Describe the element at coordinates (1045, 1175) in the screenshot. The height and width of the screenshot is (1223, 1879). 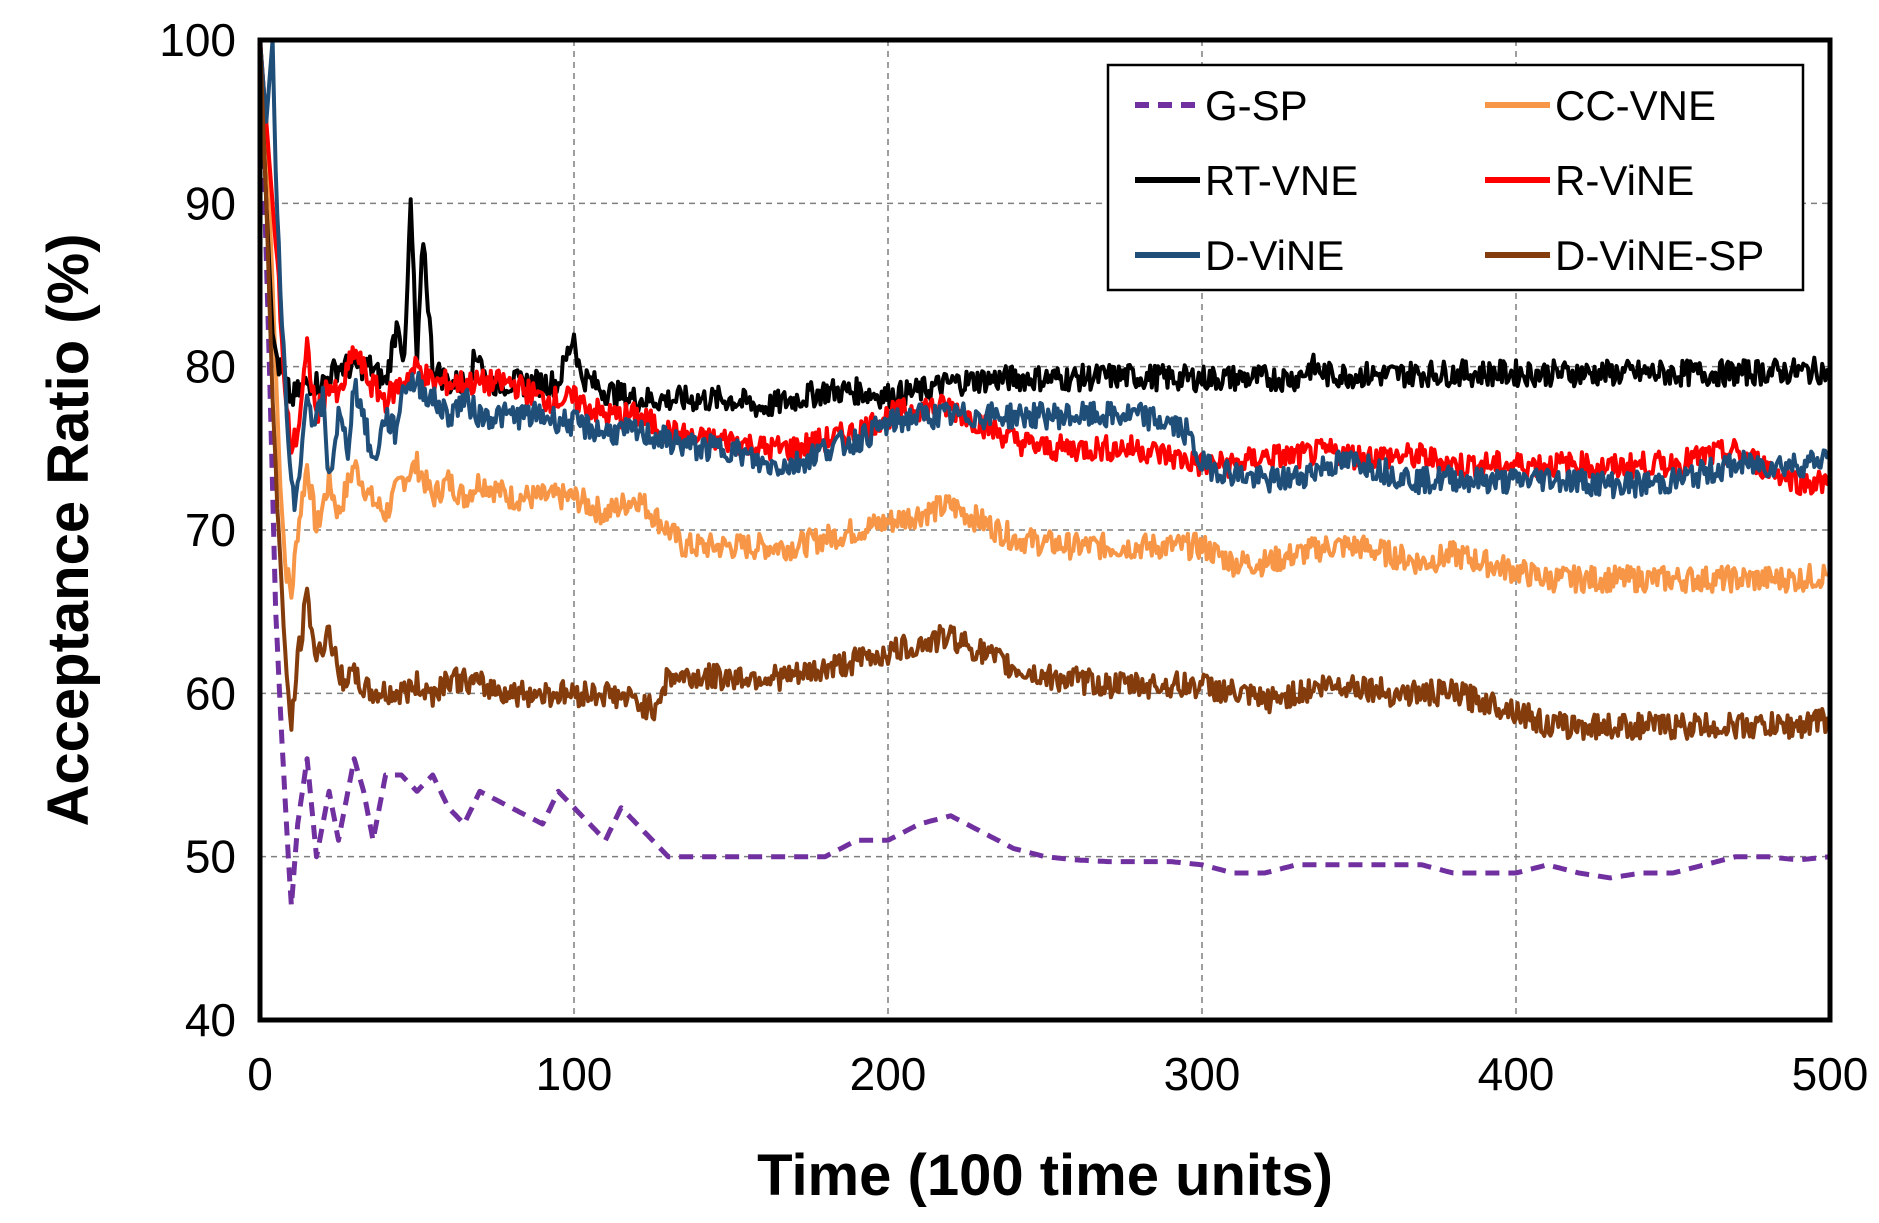
I see `x-axis-title: Time (100 time units)` at that location.